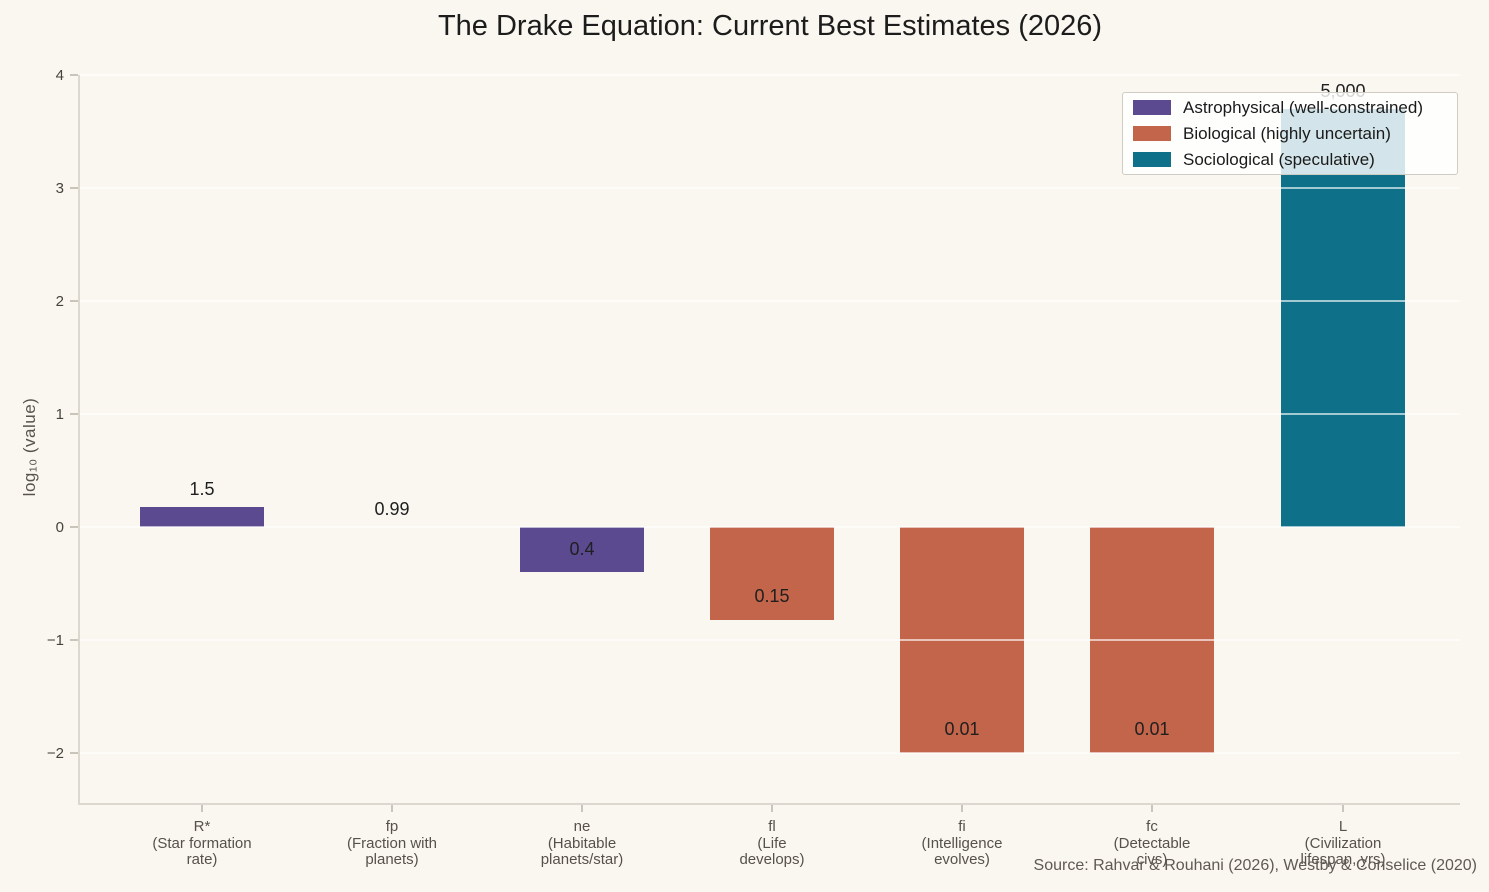 This screenshot has width=1489, height=892. Describe the element at coordinates (770, 75) in the screenshot. I see `gridline-y4` at that location.